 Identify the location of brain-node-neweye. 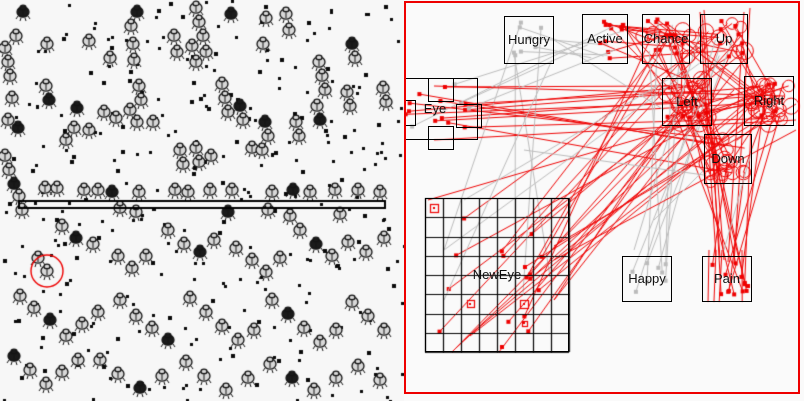
(497, 275).